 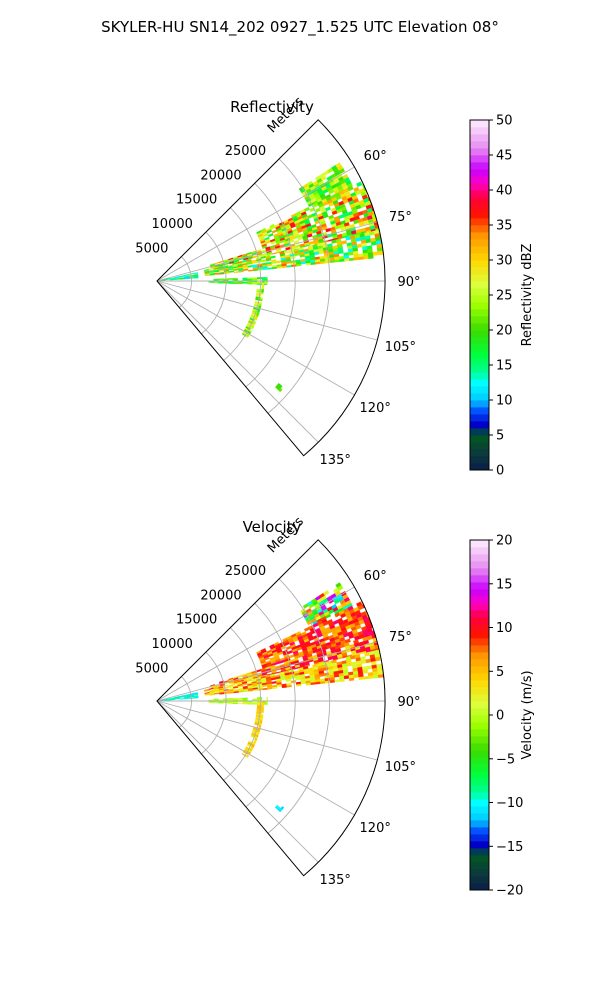 I want to click on polar-grid, so click(x=270, y=300).